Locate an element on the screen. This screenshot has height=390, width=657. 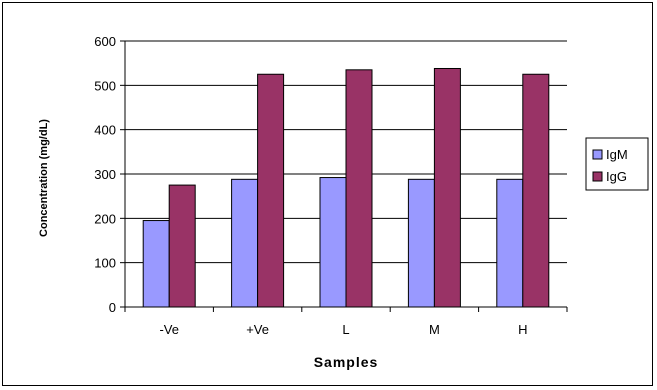
y-tick-labels: 0 100 200 300 400 500 600 is located at coordinates (105, 174).